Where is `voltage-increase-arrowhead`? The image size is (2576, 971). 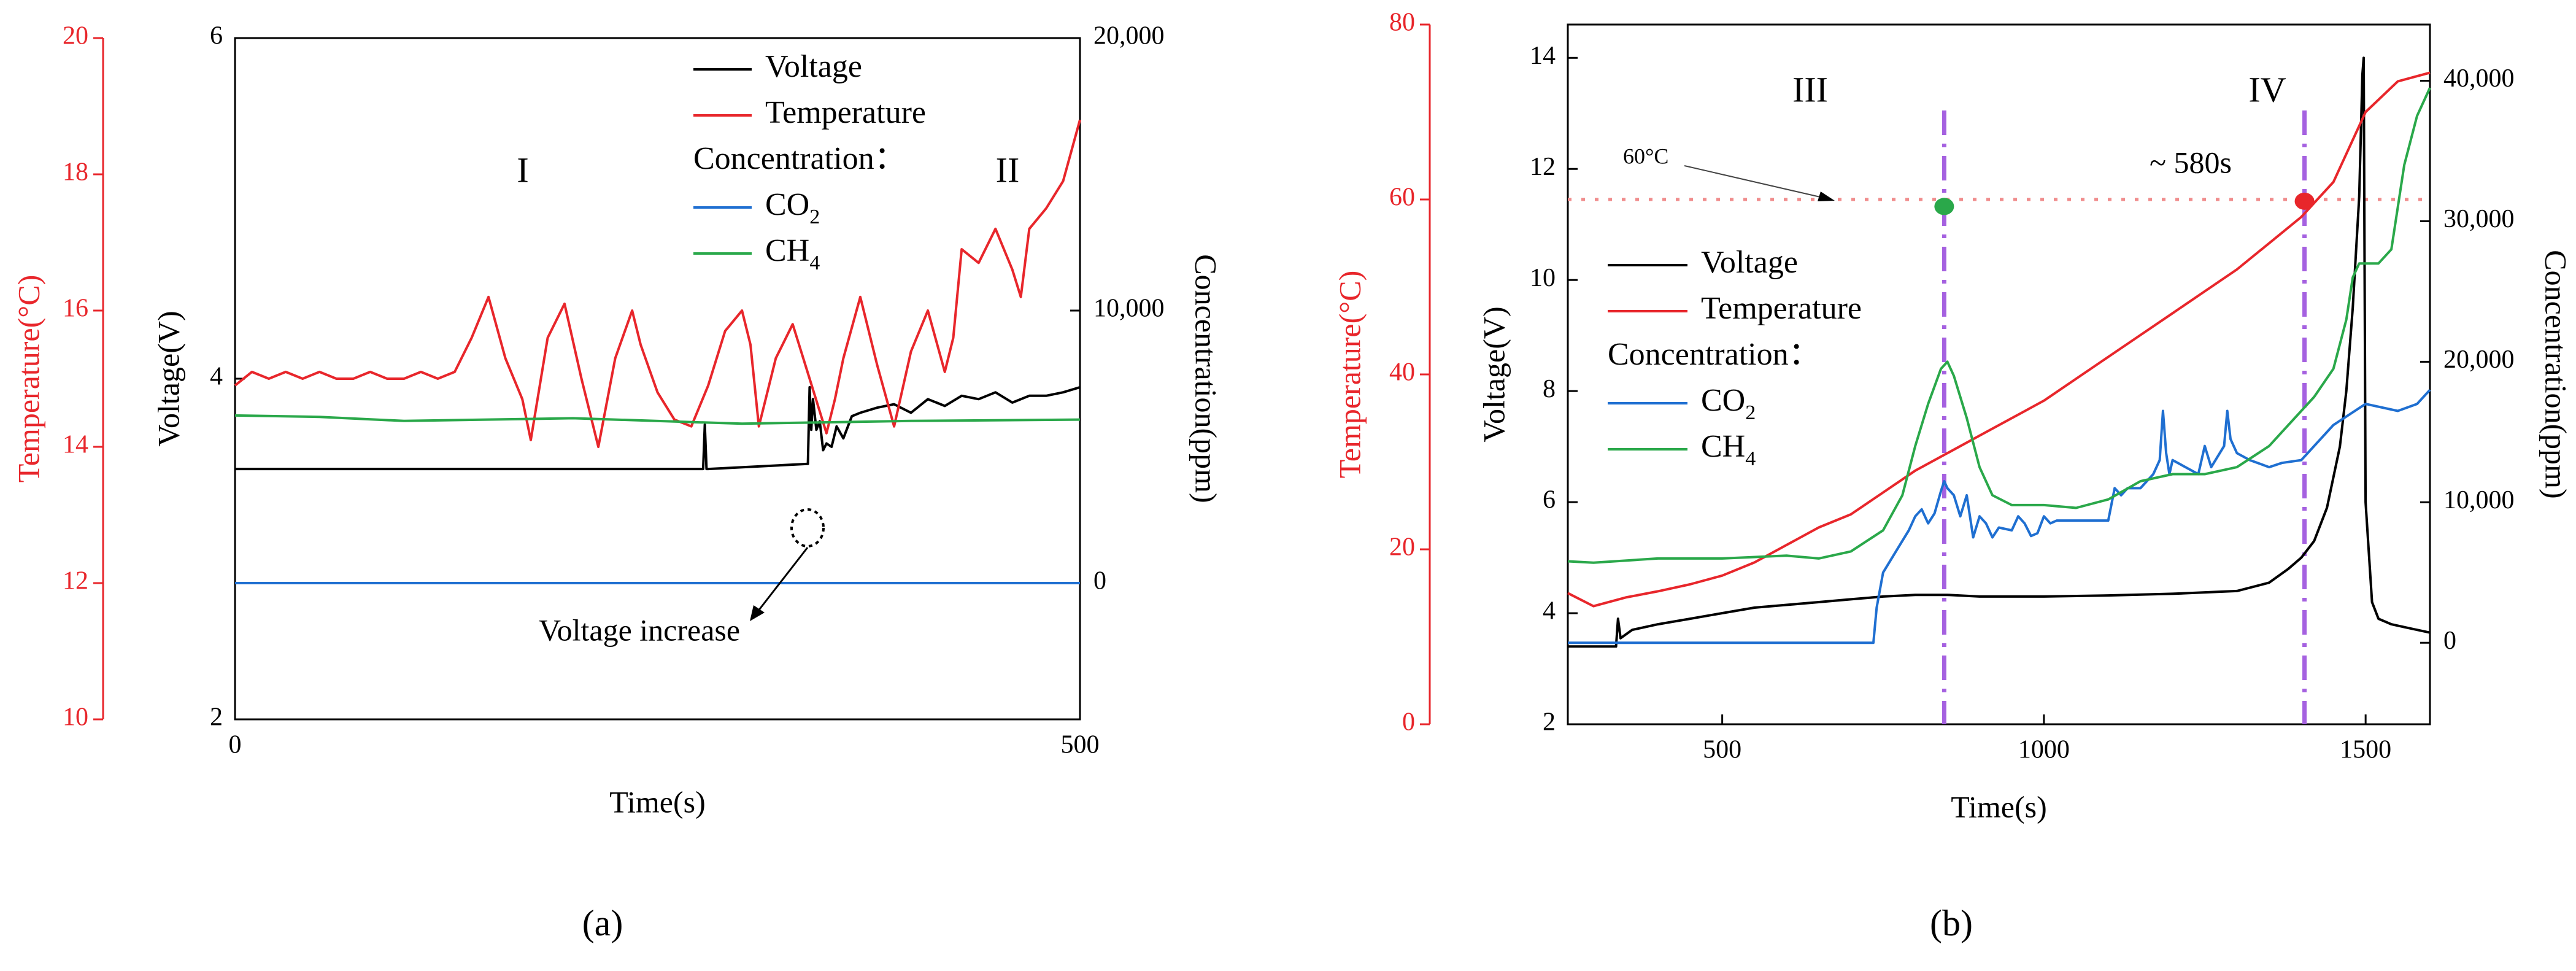
voltage-increase-arrowhead is located at coordinates (757, 613).